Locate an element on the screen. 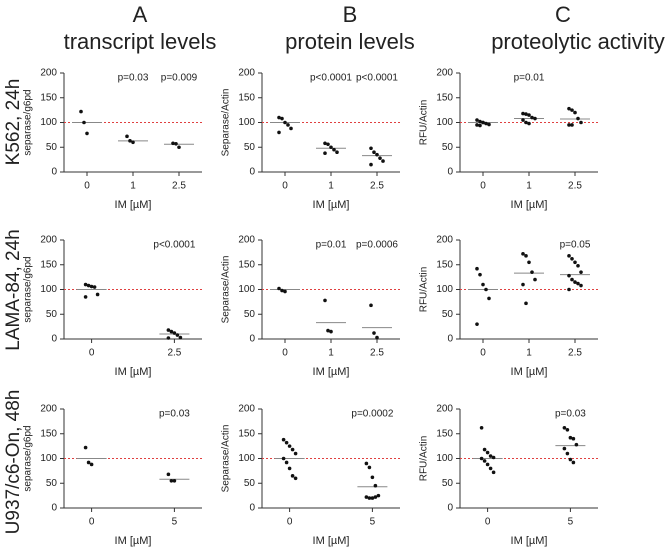 Image resolution: width=670 pixels, height=547 pixels. p-value: p=0.0002 is located at coordinates (372, 414).